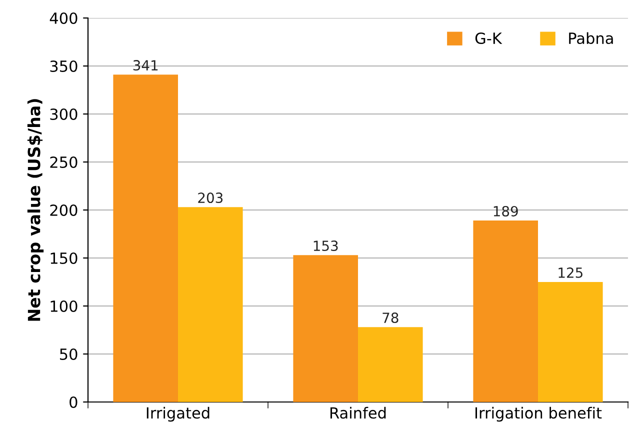 The image size is (631, 433). I want to click on data-label: 203, so click(210, 198).